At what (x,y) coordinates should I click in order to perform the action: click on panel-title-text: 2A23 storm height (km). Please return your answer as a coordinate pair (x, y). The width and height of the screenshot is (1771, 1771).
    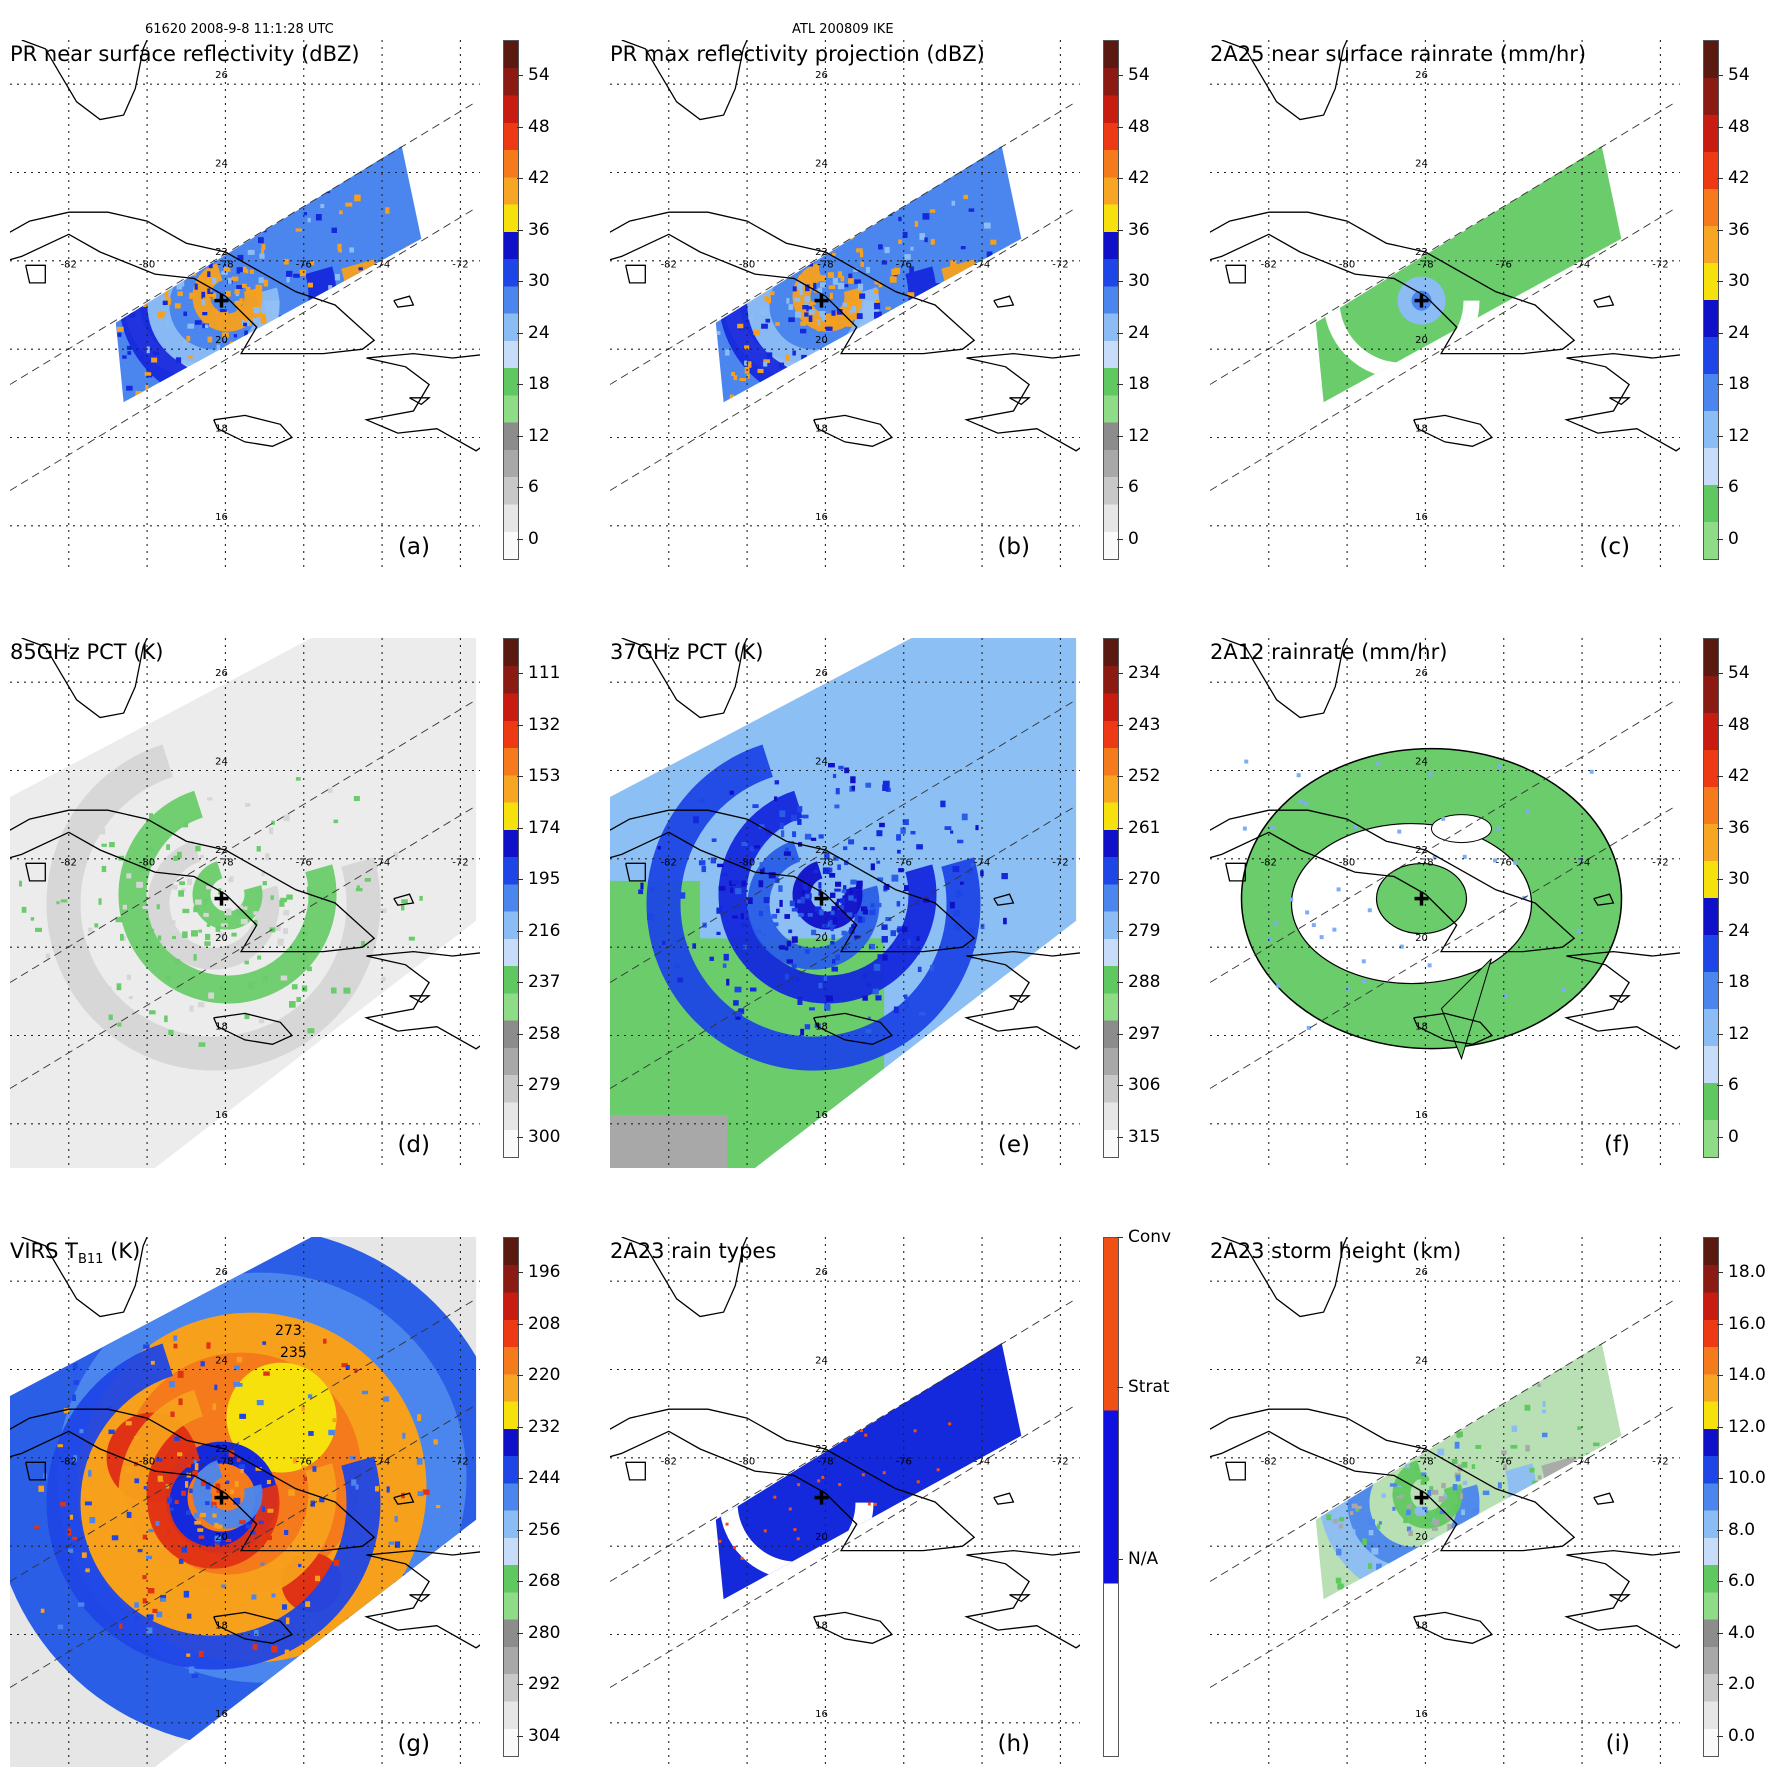
    Looking at the image, I should click on (1336, 1251).